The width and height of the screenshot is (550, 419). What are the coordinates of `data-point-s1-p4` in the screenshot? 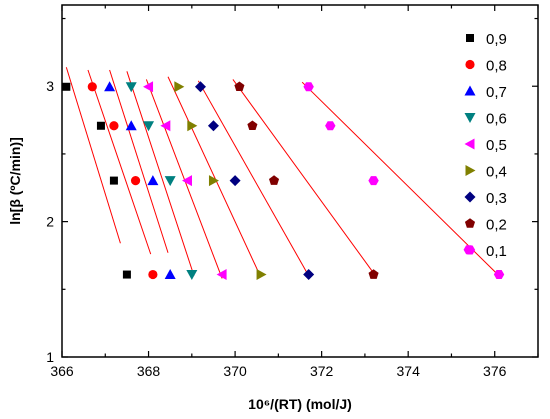 It's located at (126, 274).